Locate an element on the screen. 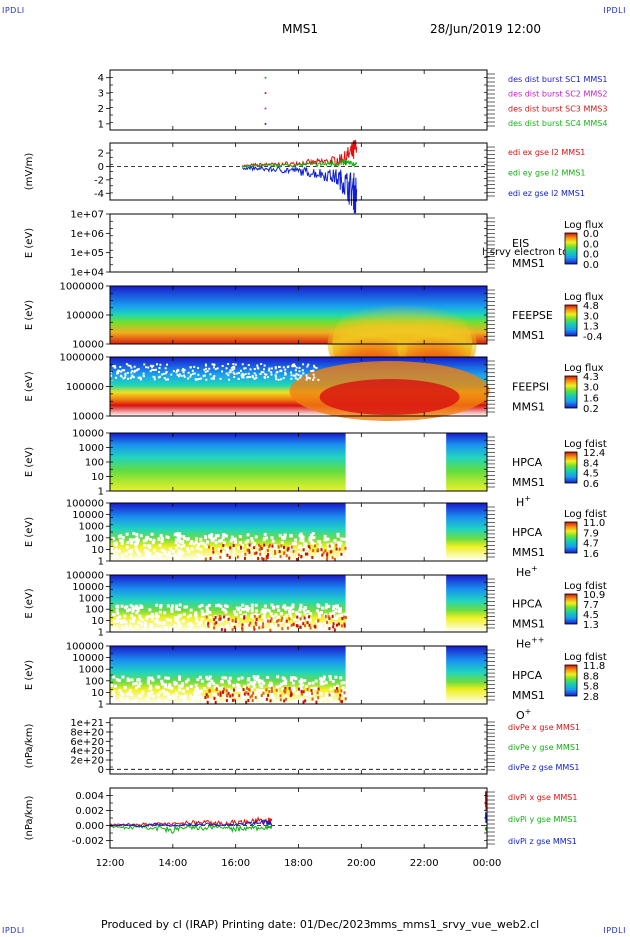  colorbar-tick-label: 3.0 is located at coordinates (591, 388).